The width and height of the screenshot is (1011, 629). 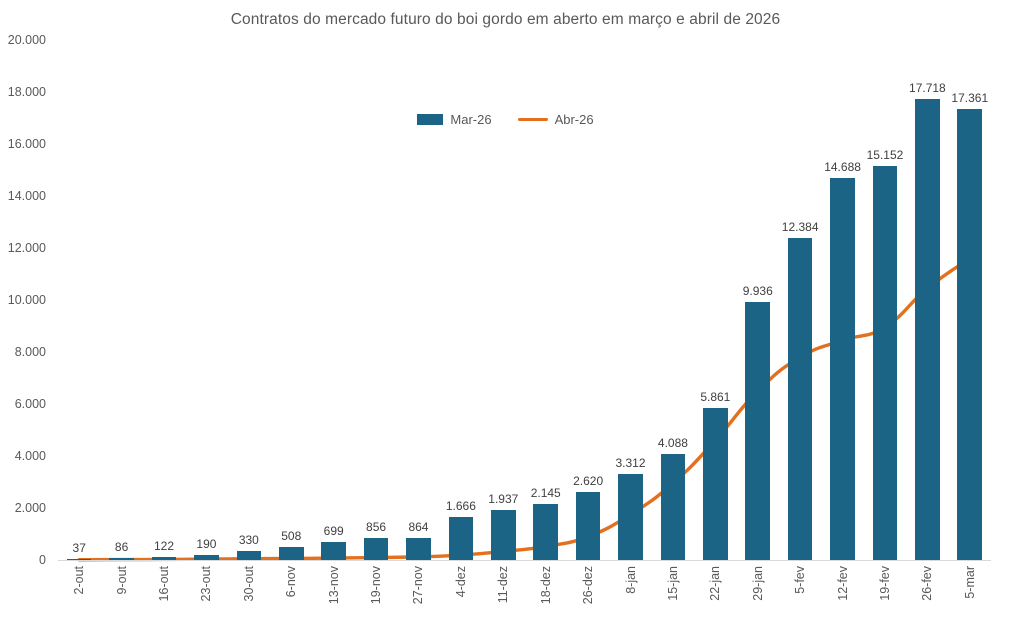 What do you see at coordinates (376, 526) in the screenshot?
I see `bar-value-label: 856` at bounding box center [376, 526].